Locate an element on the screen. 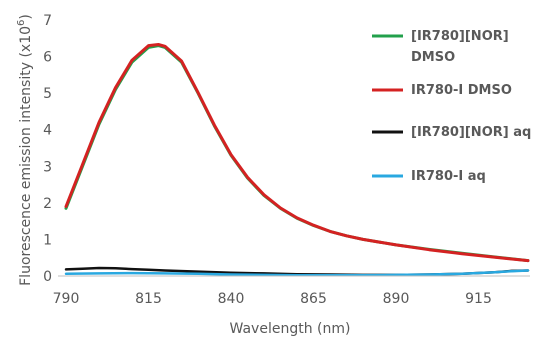  y-tick-label: 1 is located at coordinates (47, 240).